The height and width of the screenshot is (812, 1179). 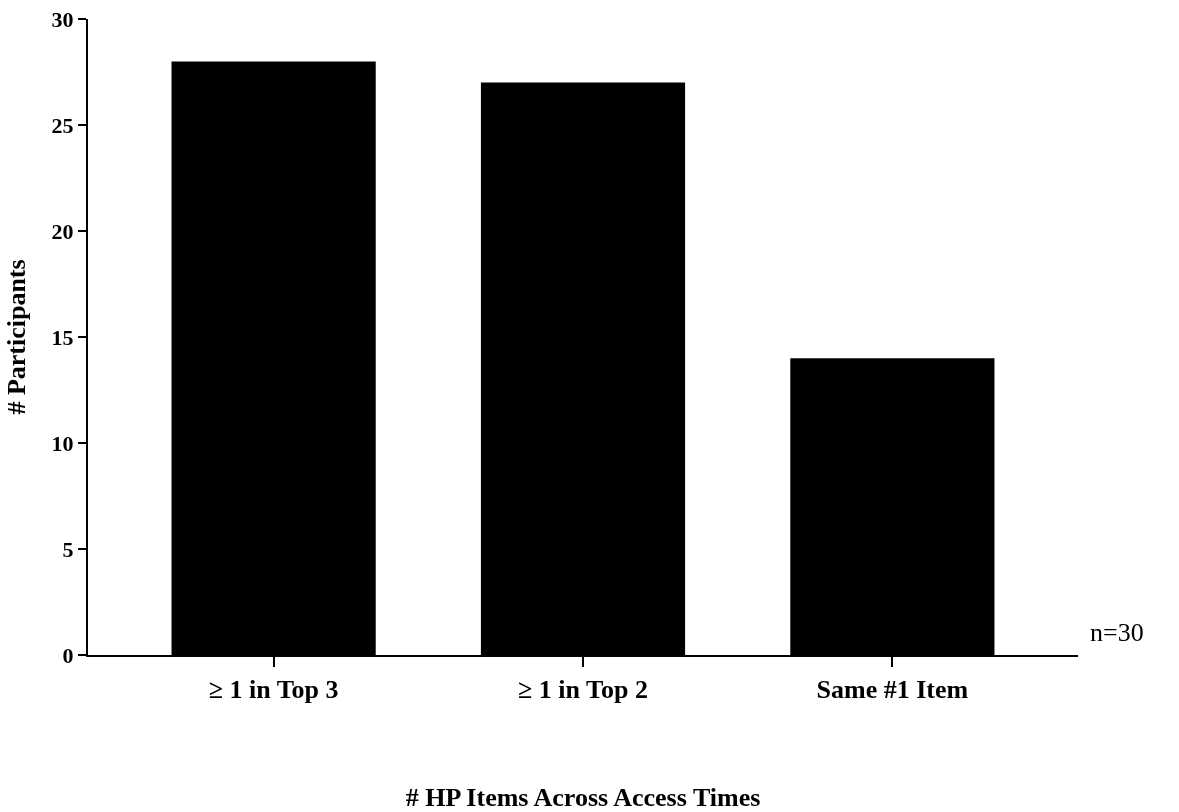 What do you see at coordinates (68, 655) in the screenshot?
I see `y-tick-label: 0` at bounding box center [68, 655].